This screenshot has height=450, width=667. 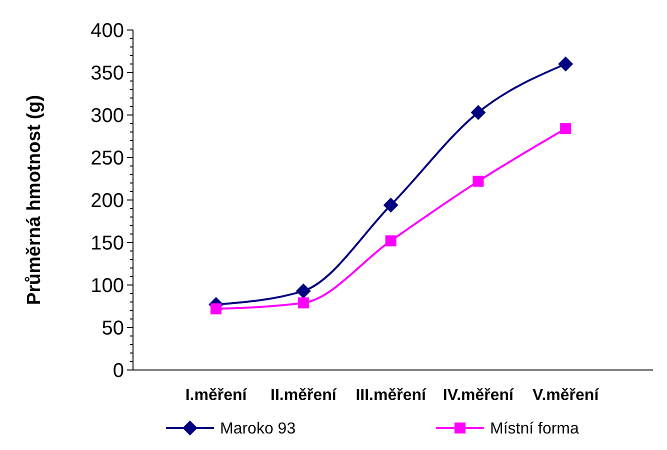 What do you see at coordinates (113, 329) in the screenshot?
I see `y-tick-label: 50` at bounding box center [113, 329].